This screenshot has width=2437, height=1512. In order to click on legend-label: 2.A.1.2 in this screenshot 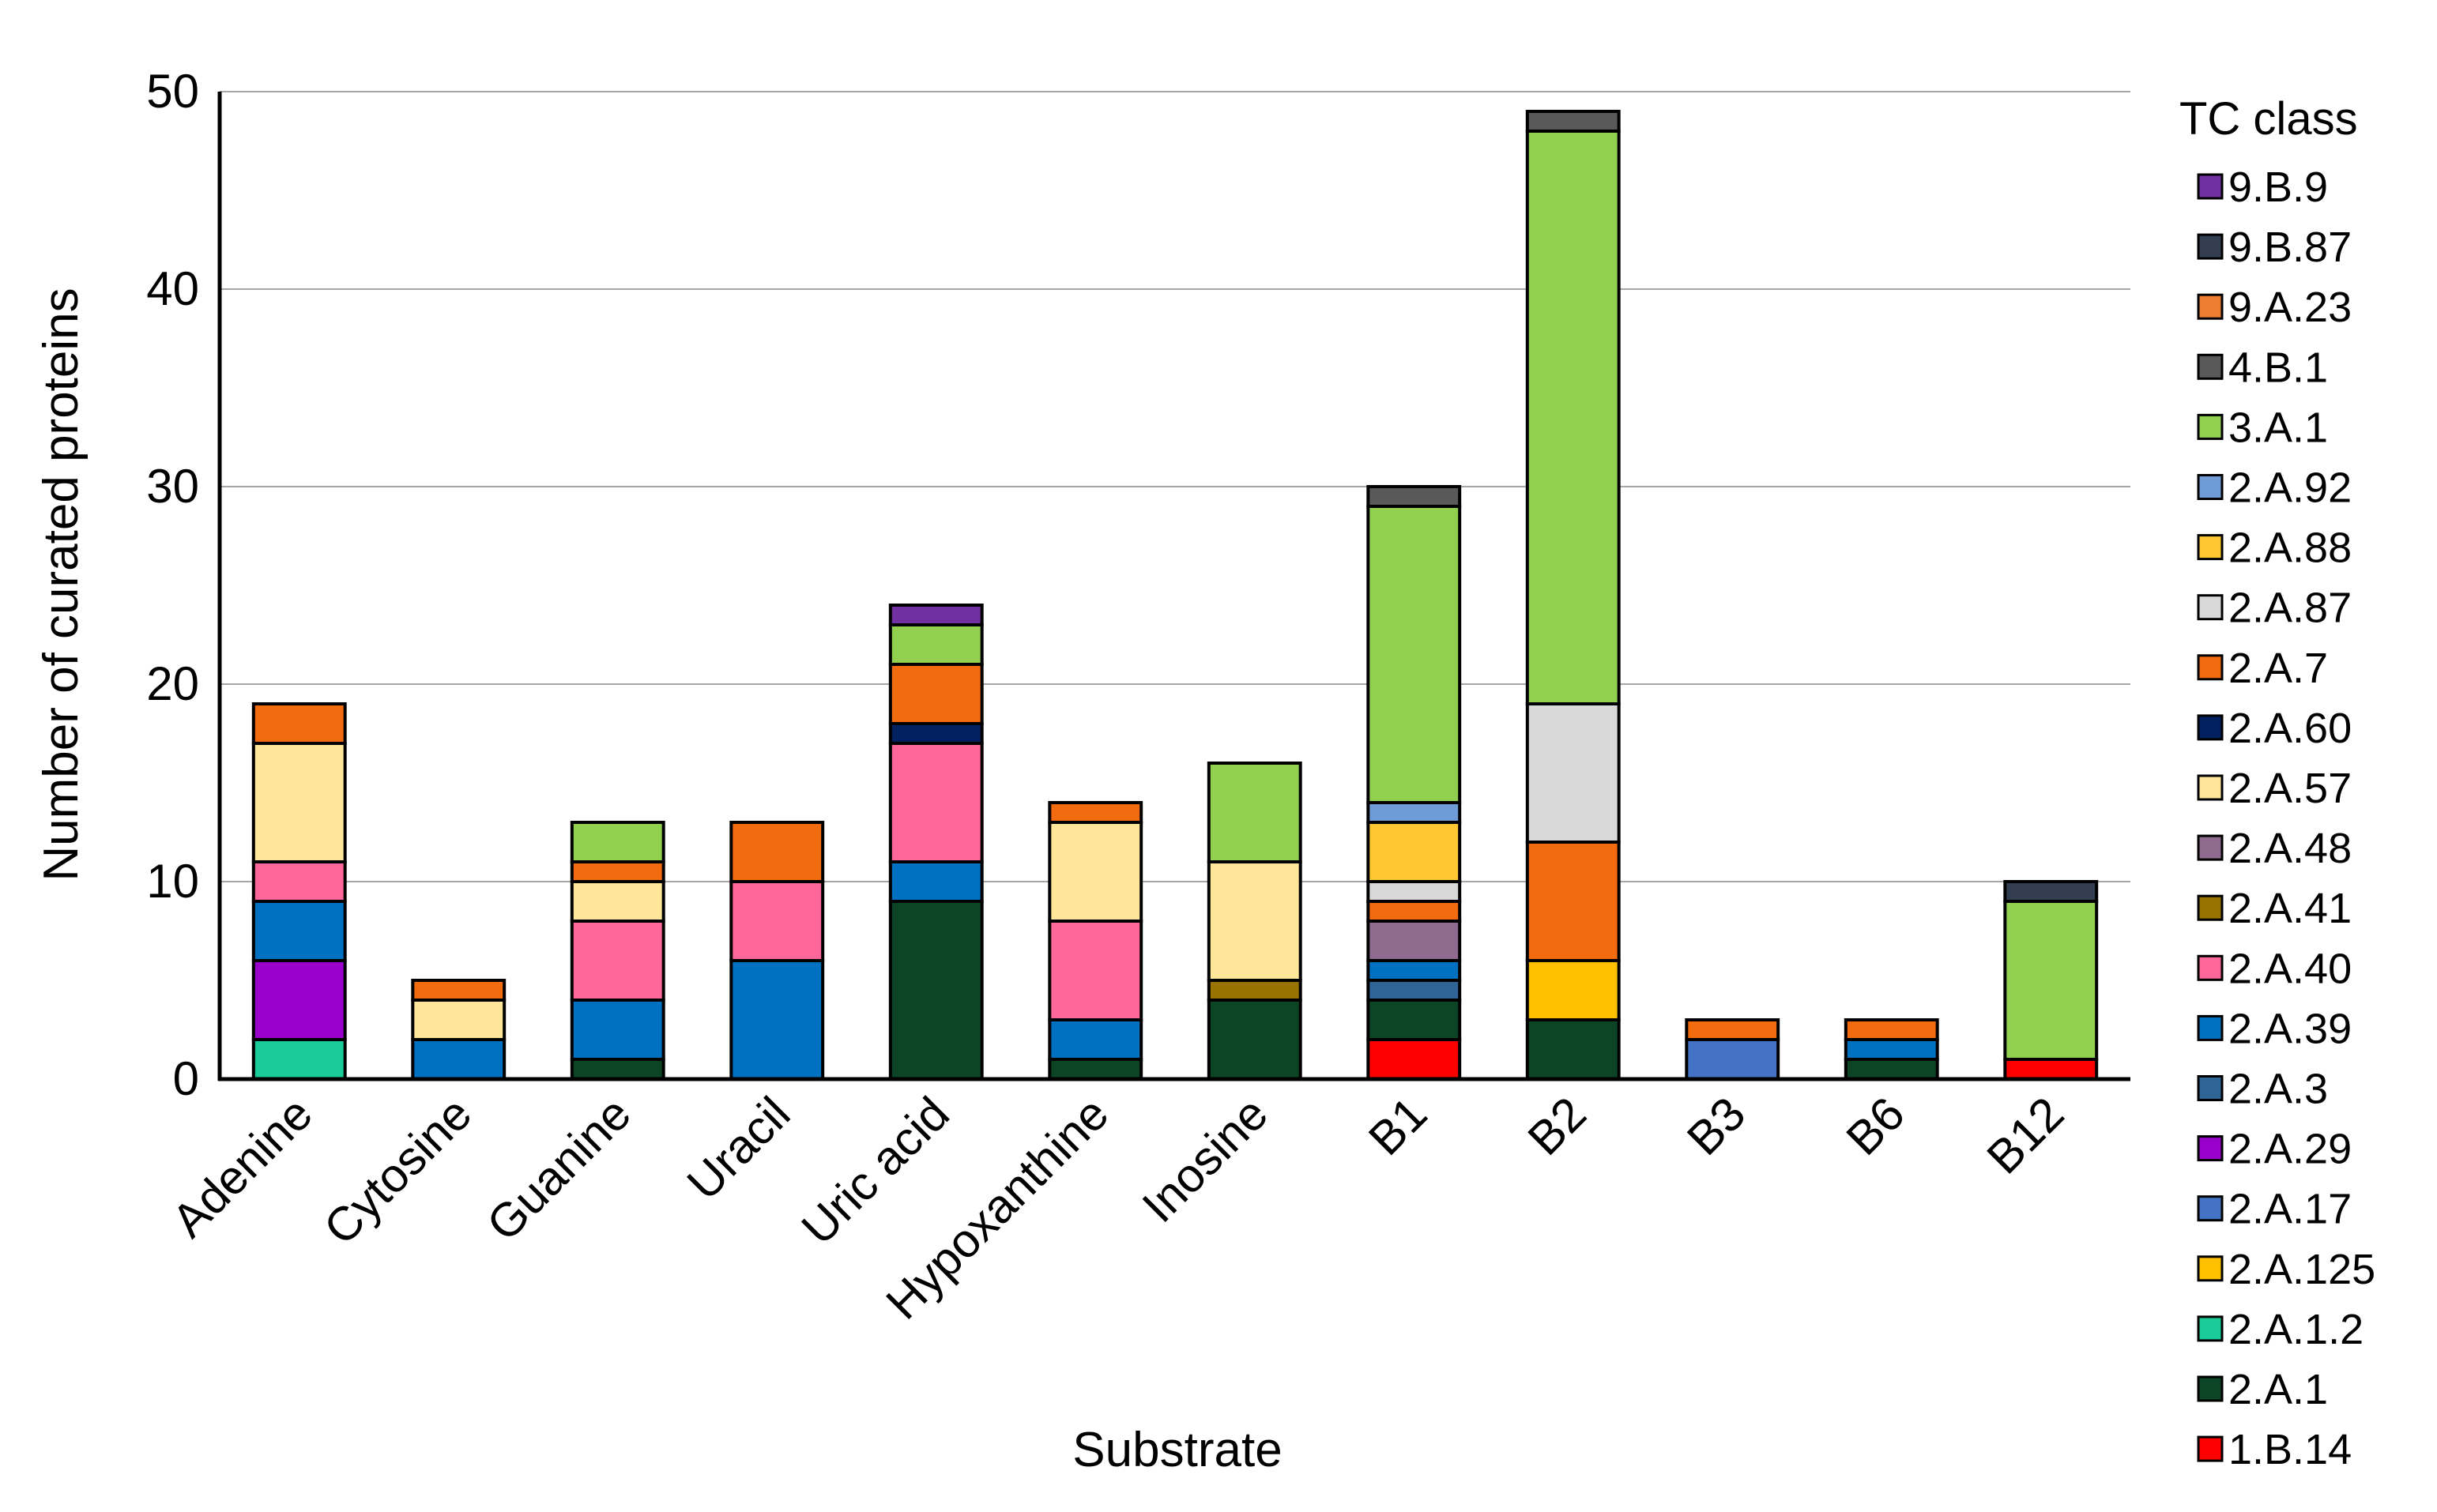, I will do `click(2296, 1329)`.